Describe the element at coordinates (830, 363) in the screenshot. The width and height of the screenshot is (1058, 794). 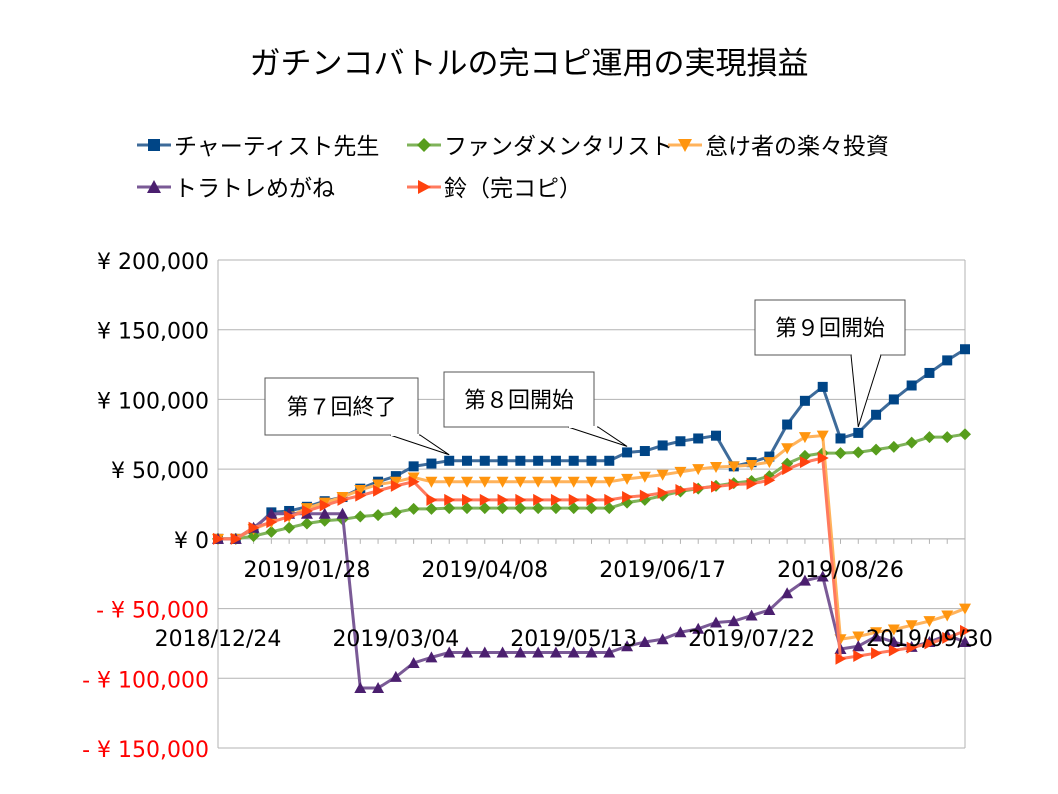
I see `callout: 第９回開始` at that location.